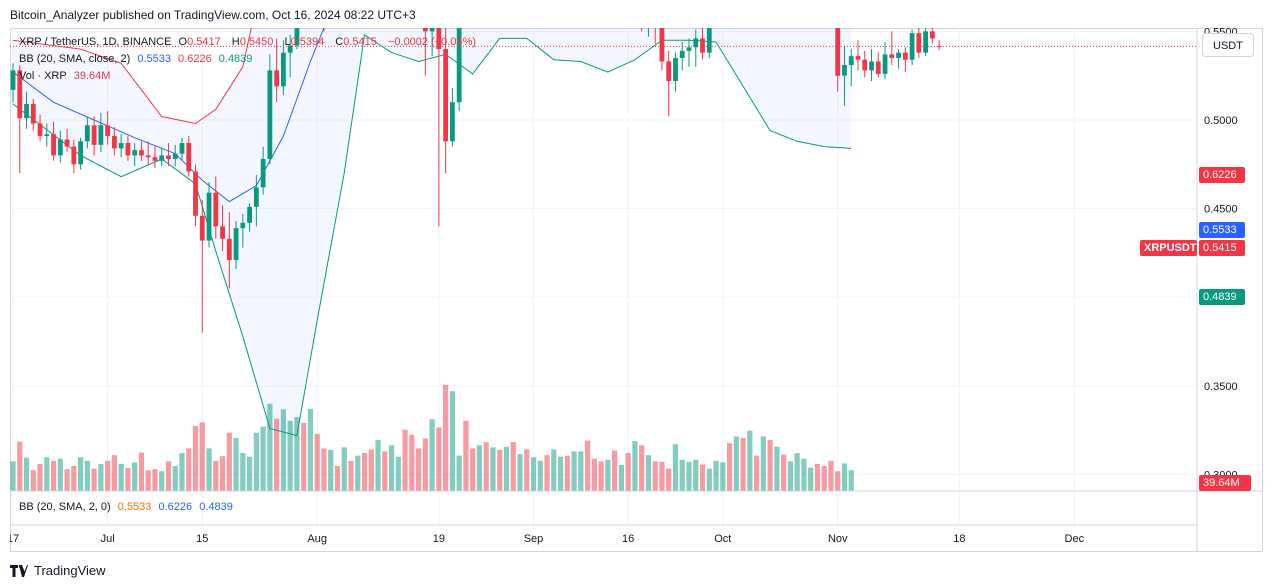 The image size is (1273, 588). What do you see at coordinates (235, 42) in the screenshot?
I see `high-label: H` at bounding box center [235, 42].